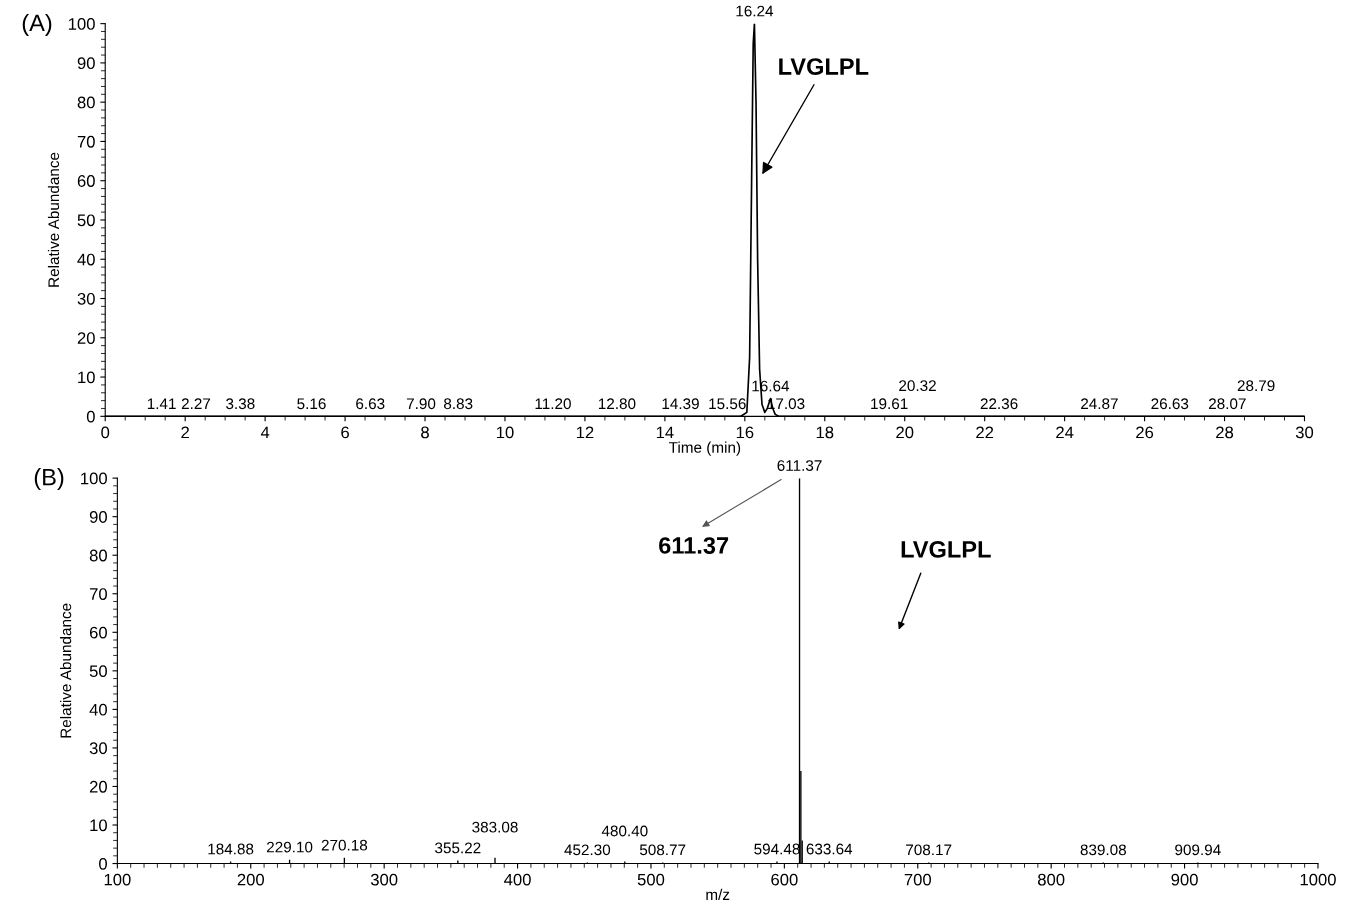 The height and width of the screenshot is (909, 1349). What do you see at coordinates (1225, 432) in the screenshot?
I see `x-tick-label: 28` at bounding box center [1225, 432].